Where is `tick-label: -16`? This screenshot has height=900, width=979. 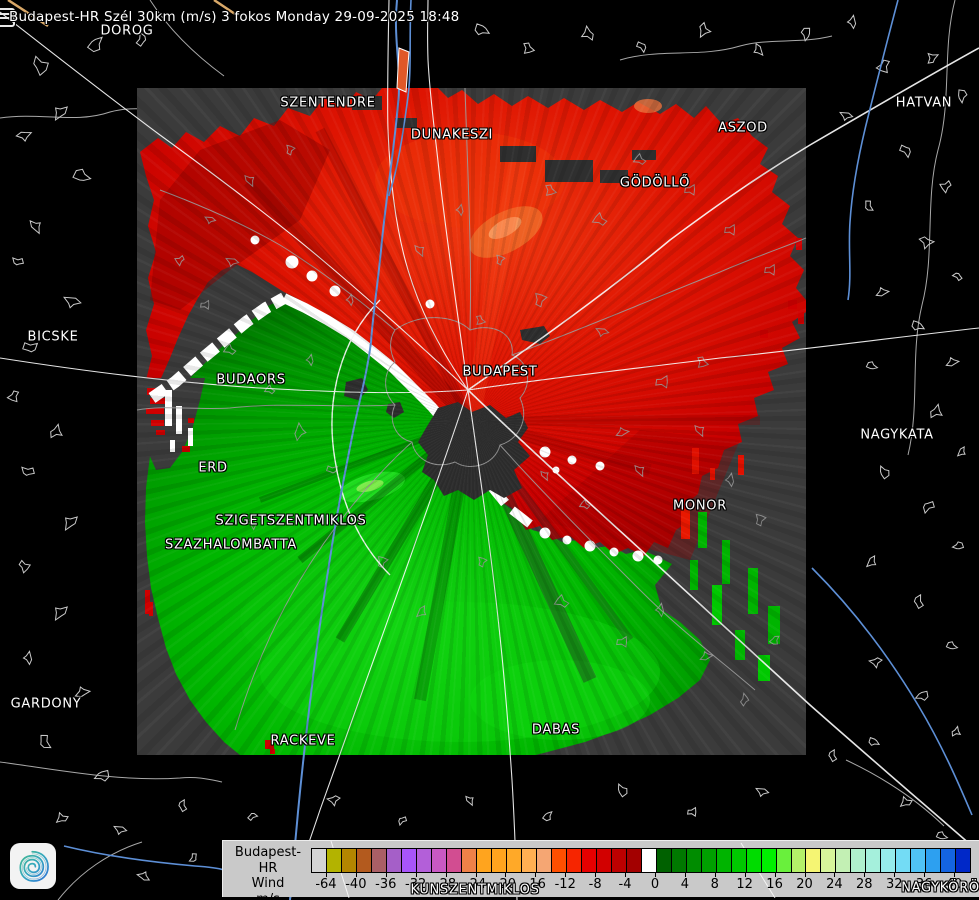
tick-label: -16 is located at coordinates (535, 884).